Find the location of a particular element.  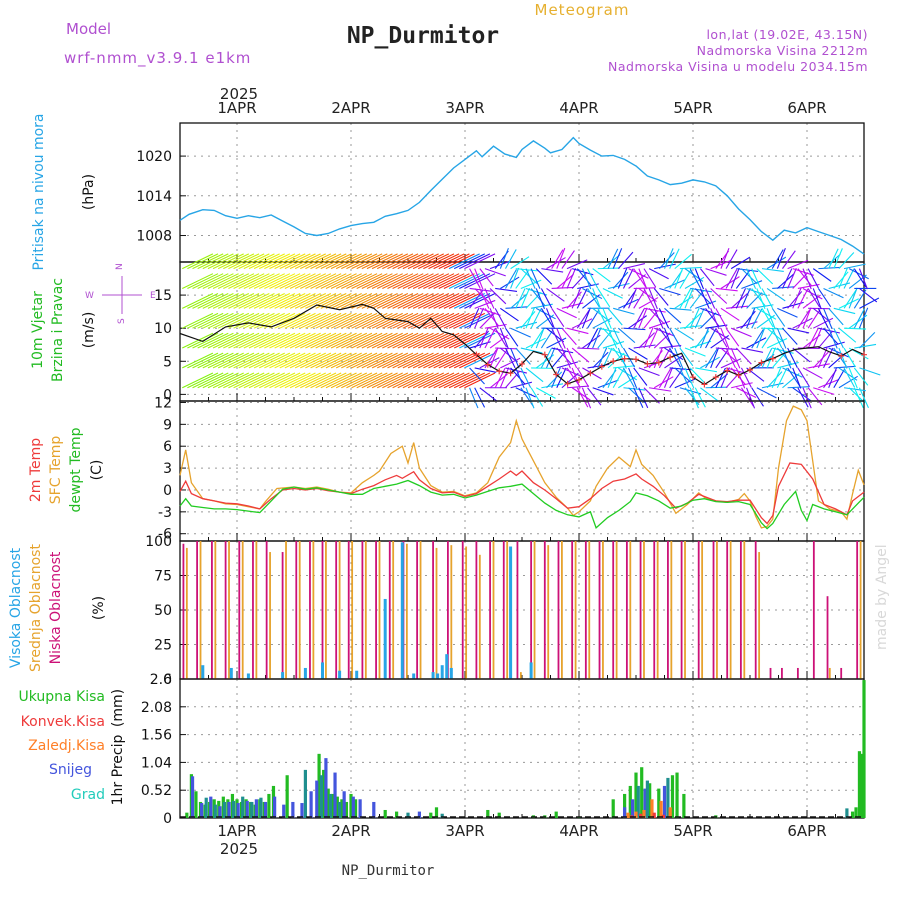

precip-legend-total: Ukupna Kisa is located at coordinates (61, 697).